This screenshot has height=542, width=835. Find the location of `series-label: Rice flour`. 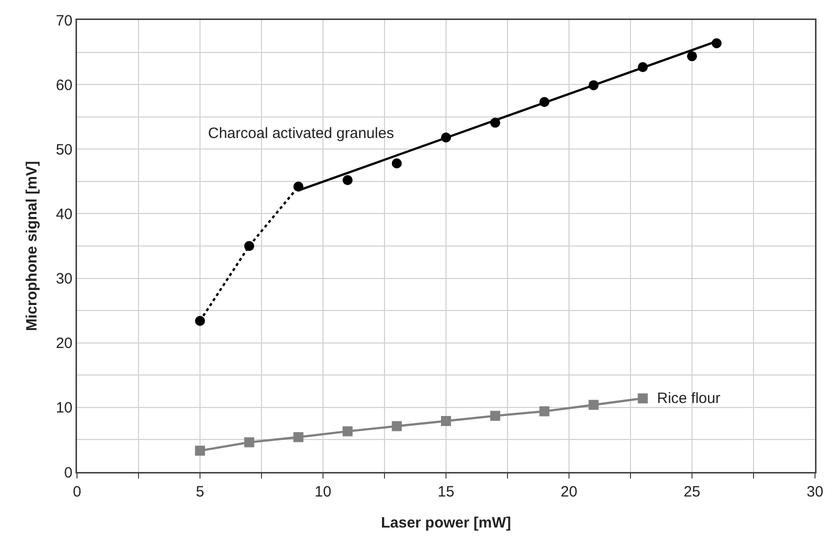

series-label: Rice flour is located at coordinates (688, 398).